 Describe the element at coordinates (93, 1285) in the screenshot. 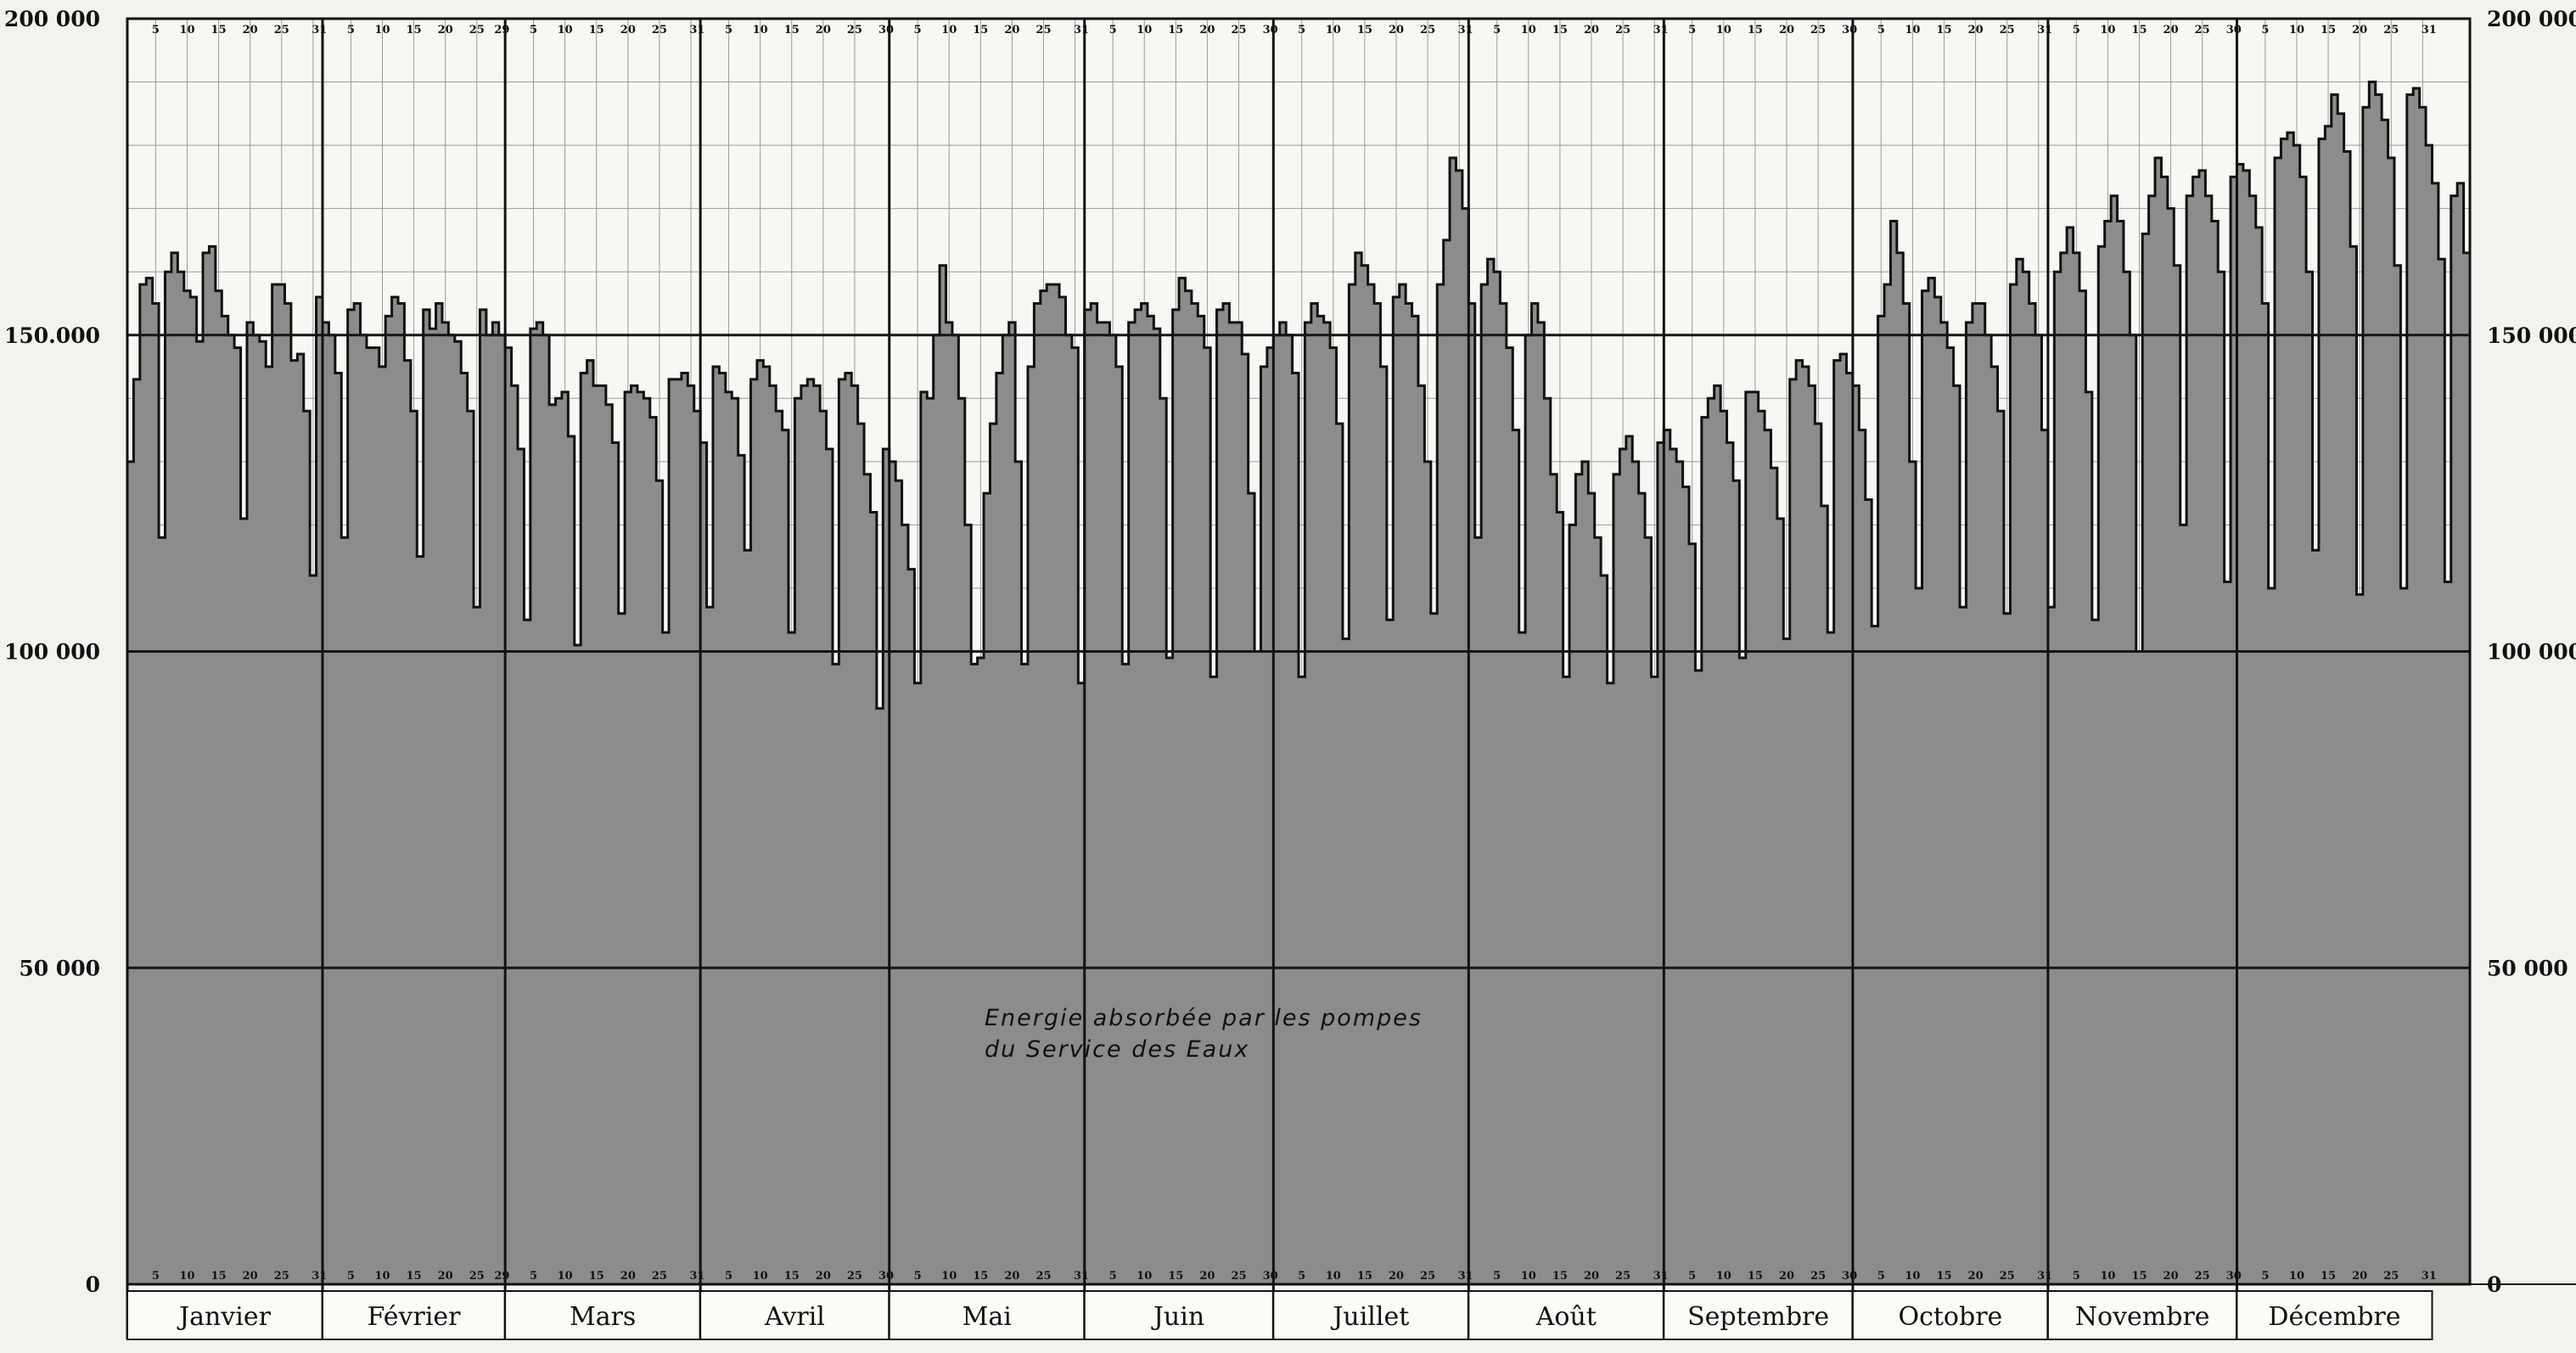

I see `y-tick-label-left: 0` at that location.